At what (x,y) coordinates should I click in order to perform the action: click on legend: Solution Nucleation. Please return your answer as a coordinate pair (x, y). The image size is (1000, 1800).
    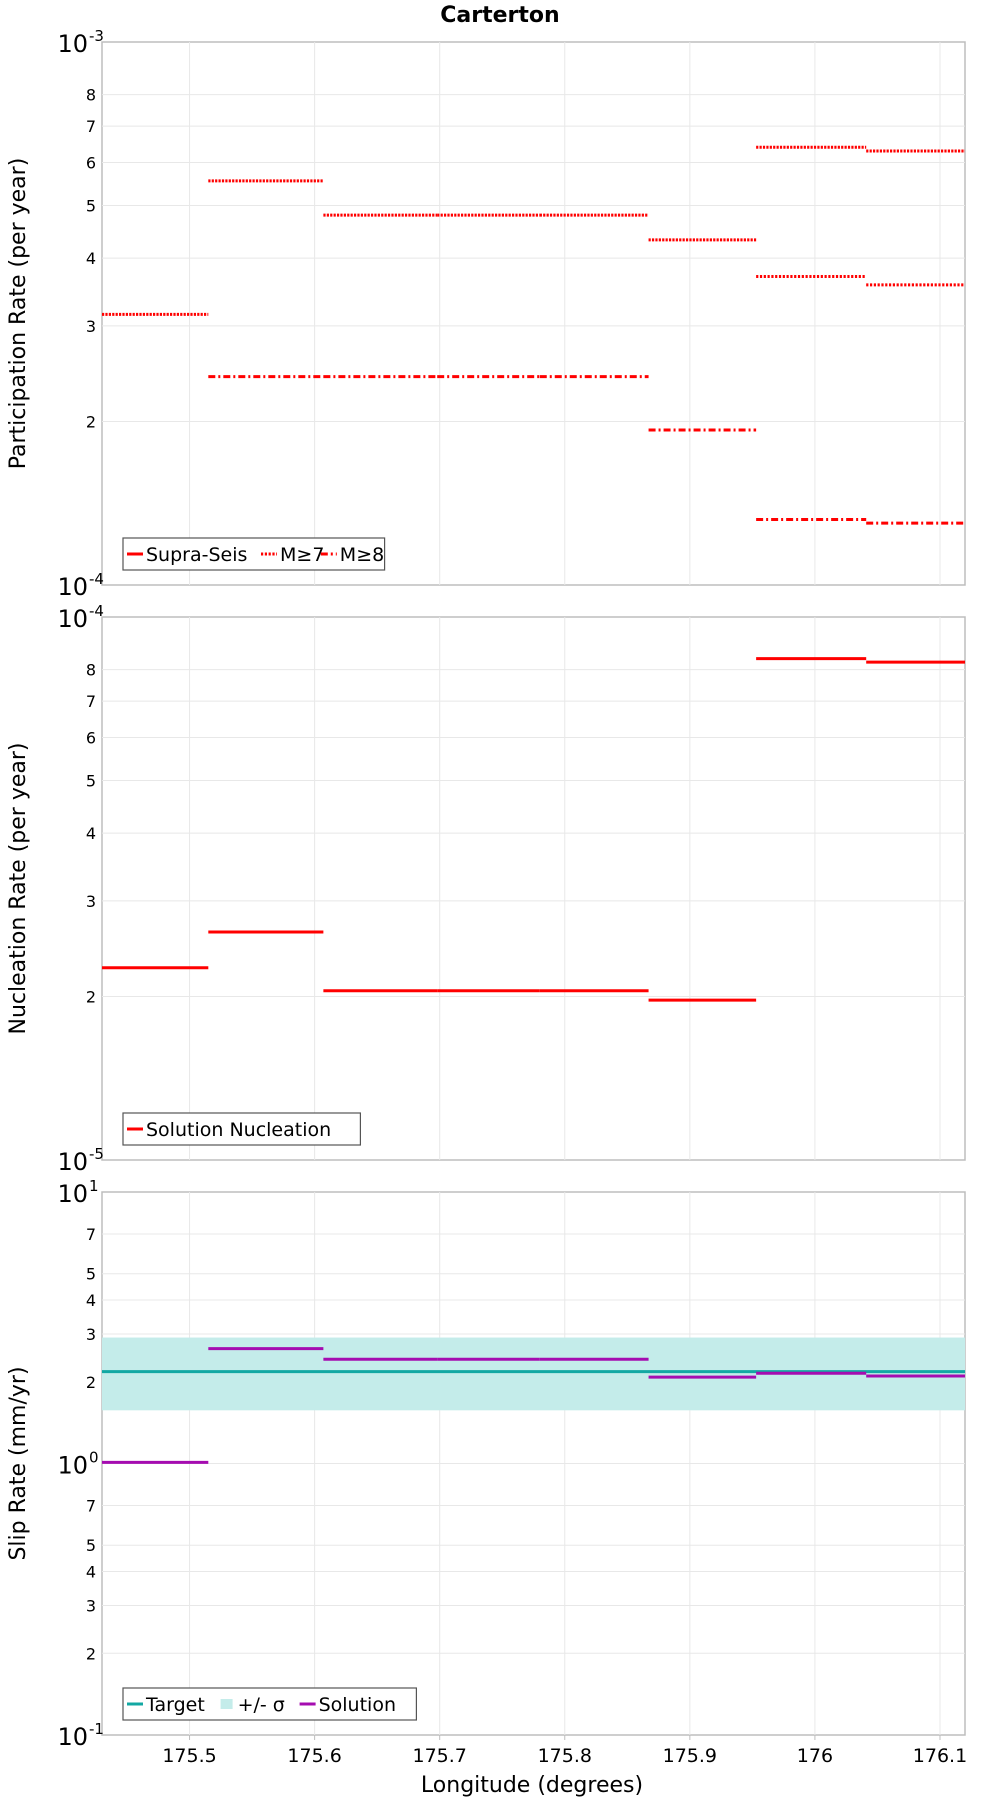
    Looking at the image, I should click on (241, 1129).